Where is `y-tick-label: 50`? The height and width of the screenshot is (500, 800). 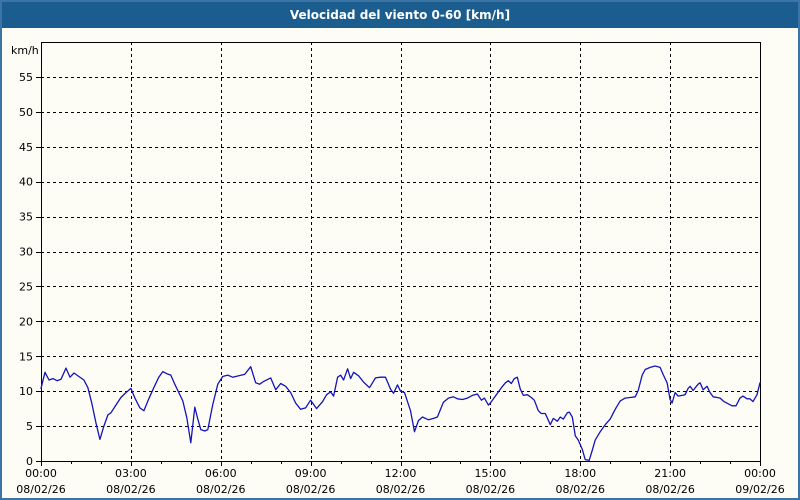
y-tick-label: 50 is located at coordinates (26, 112).